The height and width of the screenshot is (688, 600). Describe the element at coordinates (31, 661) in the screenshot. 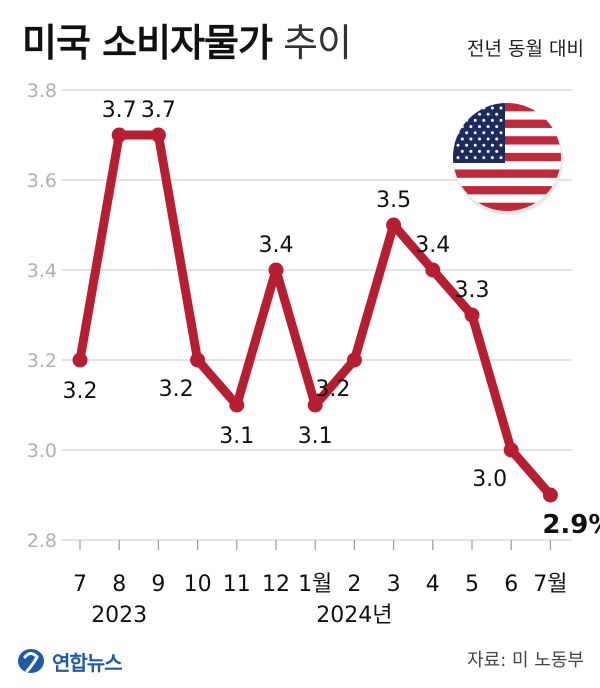

I see `yonhap-logo-icon` at that location.